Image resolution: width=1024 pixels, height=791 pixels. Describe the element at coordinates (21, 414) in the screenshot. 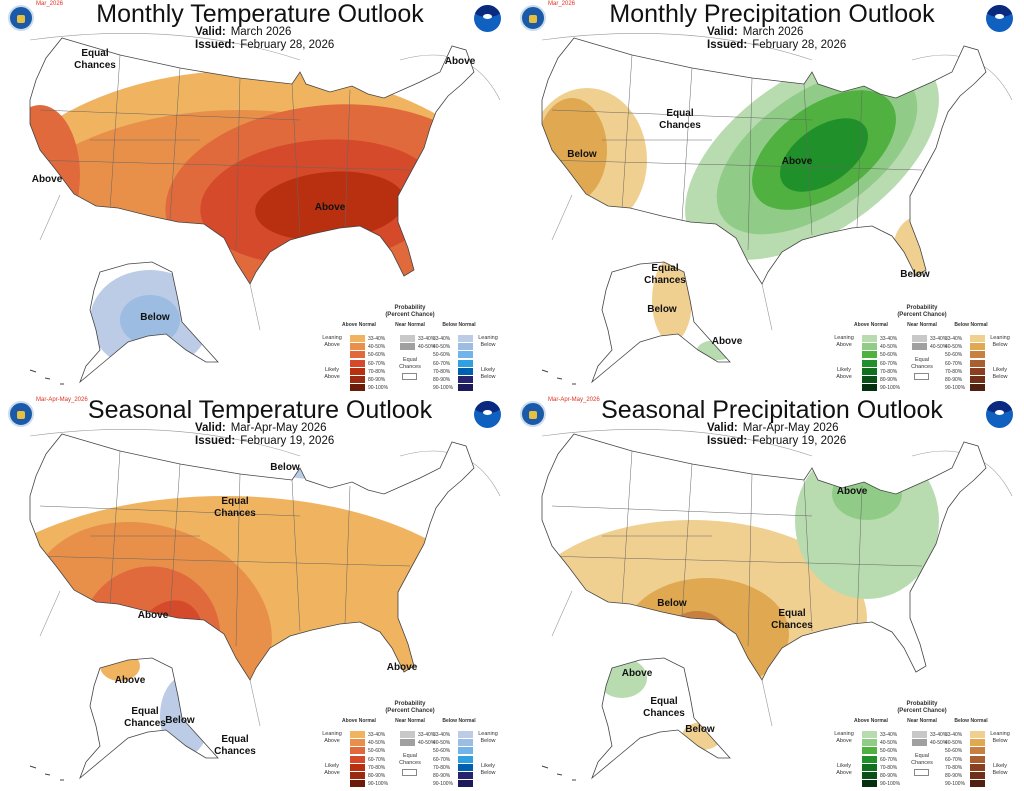

I see `doc-seal-logo` at that location.